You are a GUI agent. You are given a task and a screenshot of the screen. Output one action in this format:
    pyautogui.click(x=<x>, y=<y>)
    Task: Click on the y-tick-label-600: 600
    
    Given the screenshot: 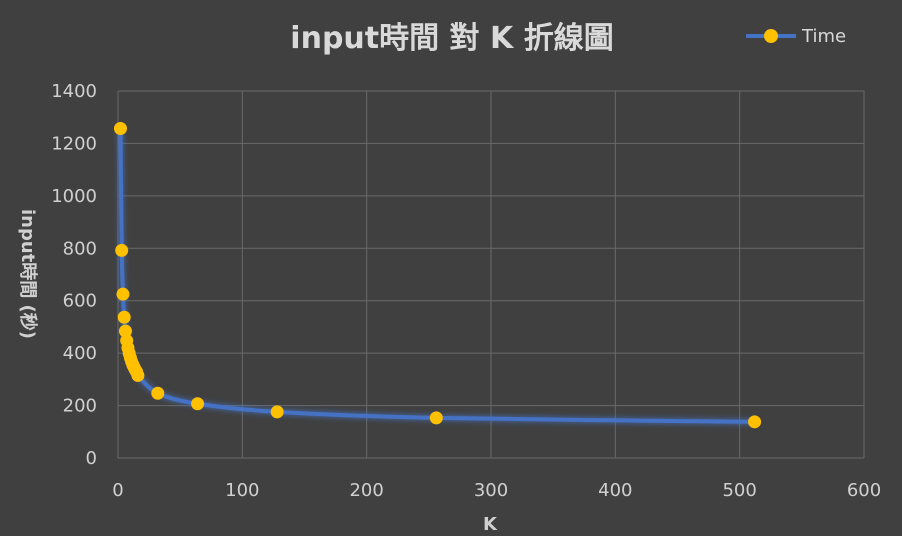 What is the action you would take?
    pyautogui.click(x=80, y=301)
    